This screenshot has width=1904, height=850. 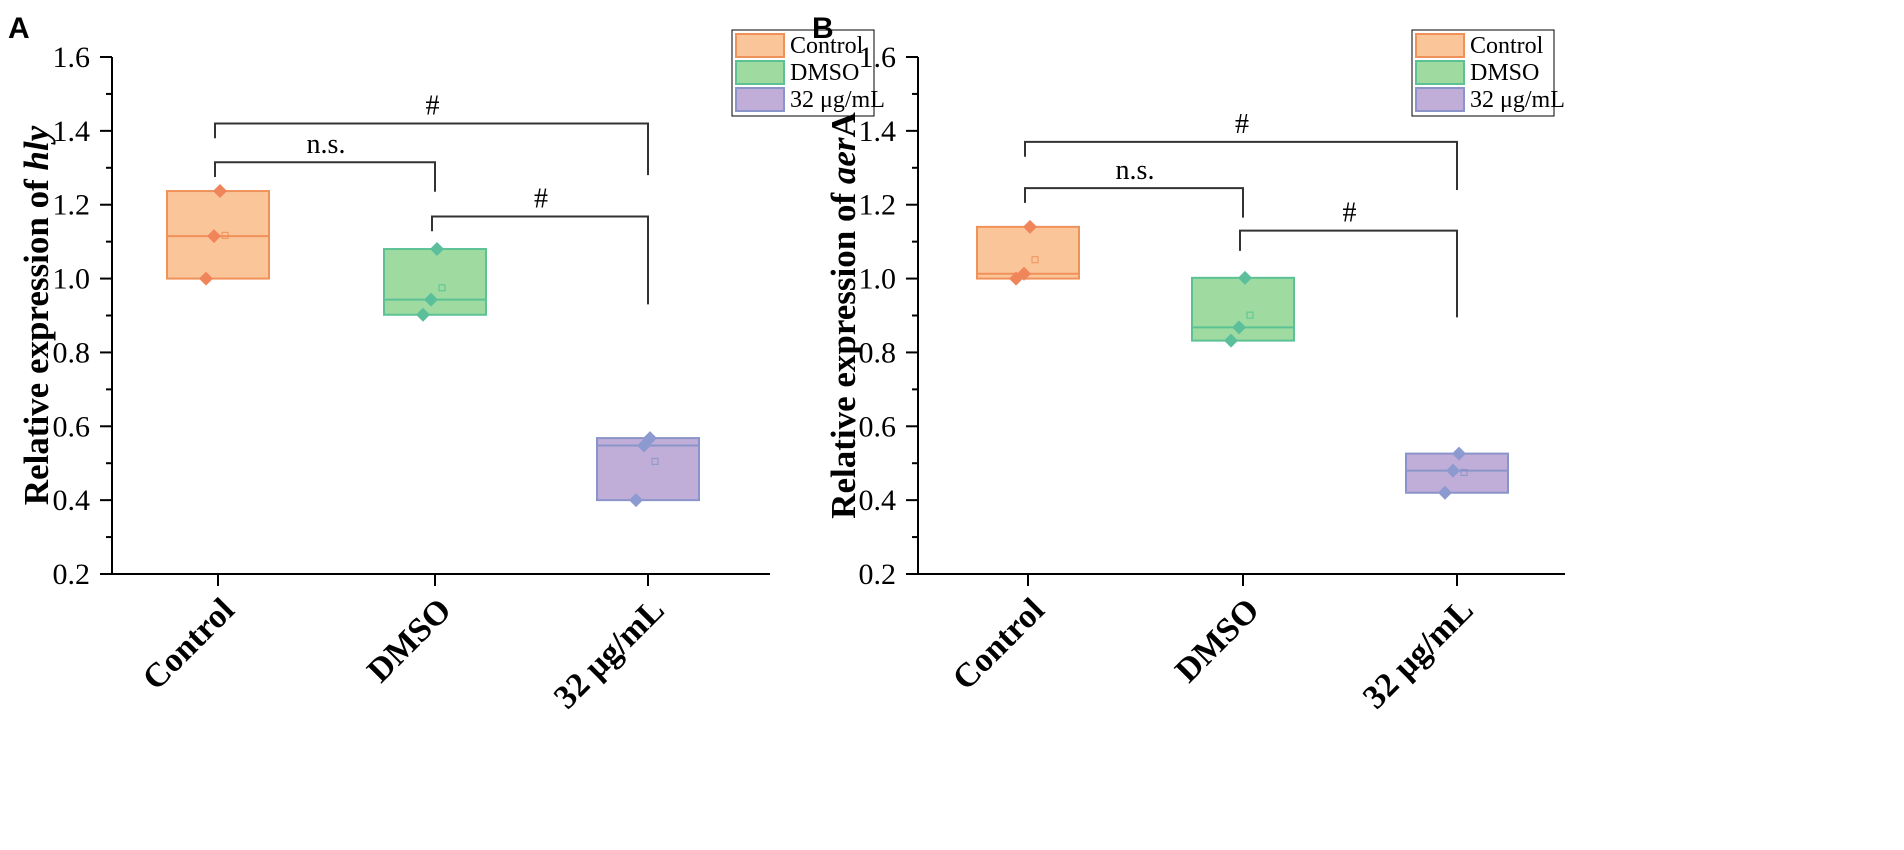 I want to click on y-axis-title-suffix: A, so click(x=843, y=124).